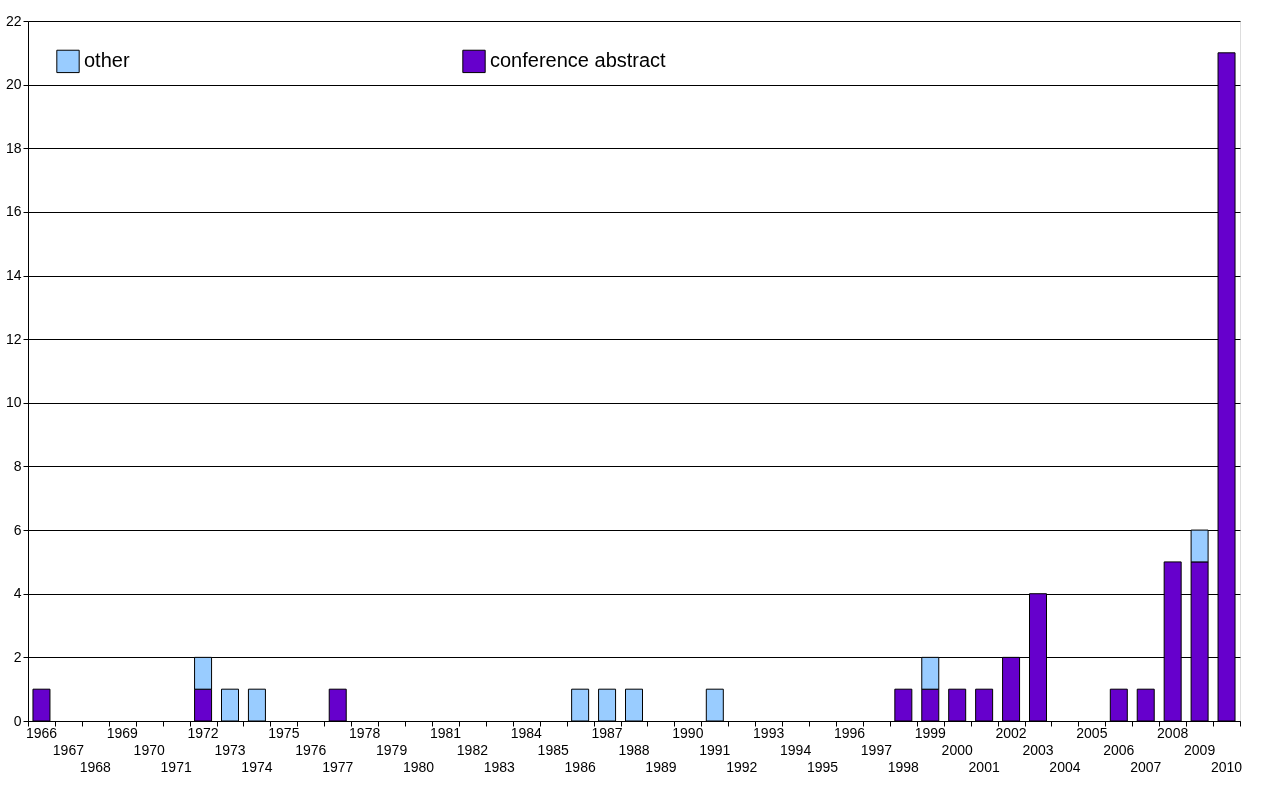 This screenshot has width=1272, height=786. I want to click on x-tick-label: 1974, so click(257, 767).